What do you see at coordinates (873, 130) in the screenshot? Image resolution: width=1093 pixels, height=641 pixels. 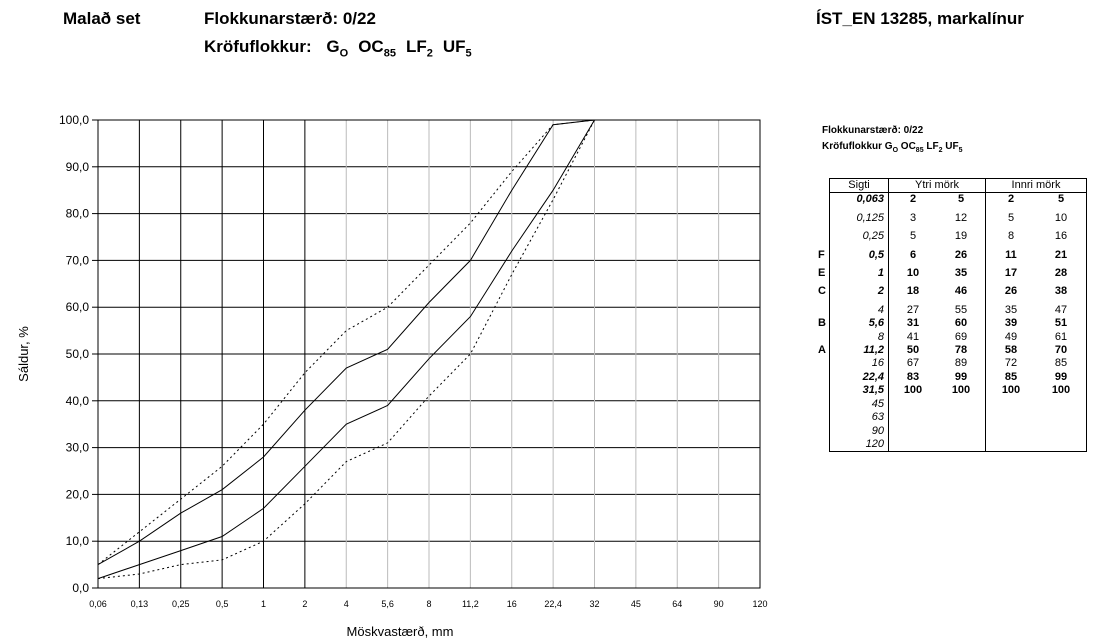 I see `side-size-label: Flokkunarstærð: 0/22` at bounding box center [873, 130].